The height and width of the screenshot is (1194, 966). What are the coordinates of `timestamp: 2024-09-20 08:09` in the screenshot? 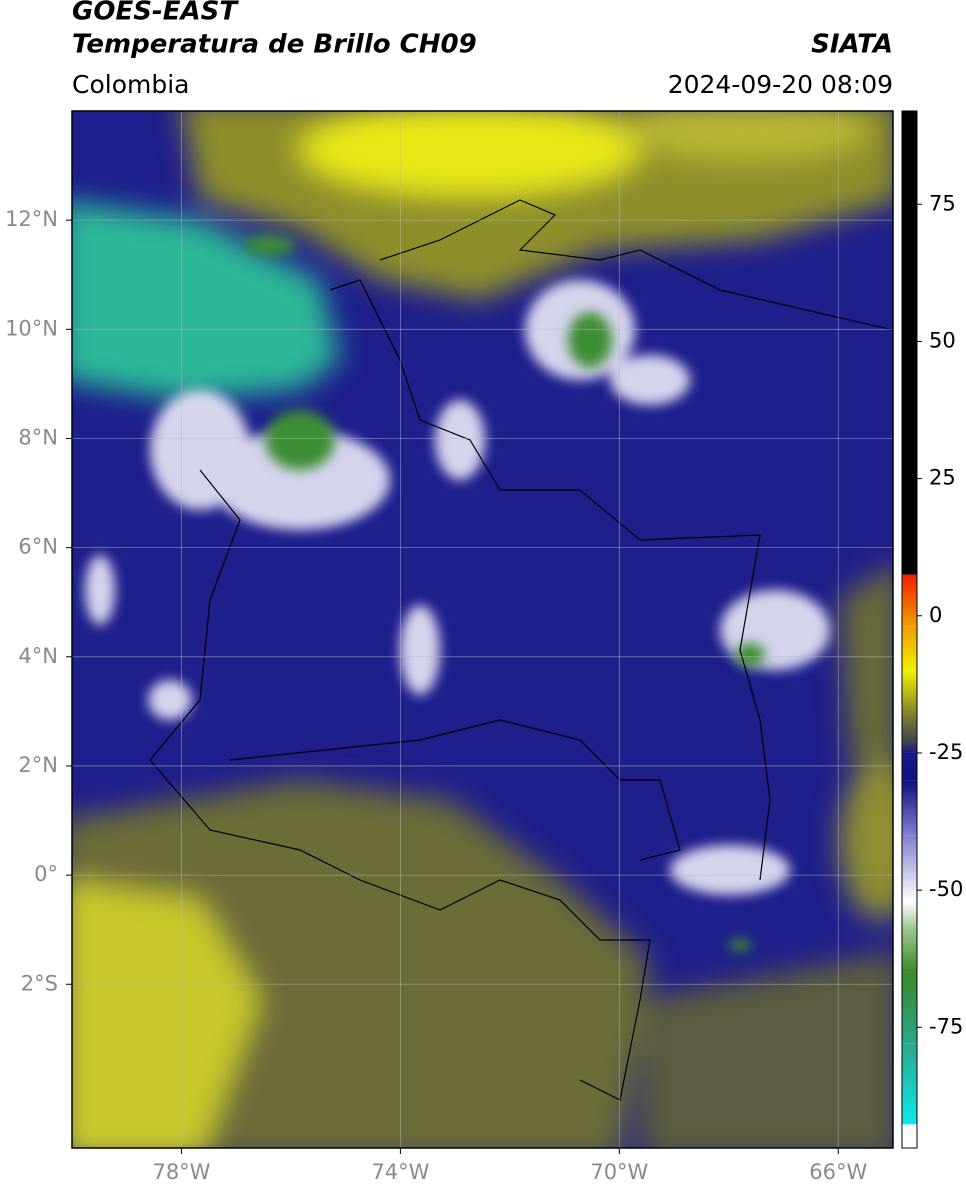 It's located at (780, 84).